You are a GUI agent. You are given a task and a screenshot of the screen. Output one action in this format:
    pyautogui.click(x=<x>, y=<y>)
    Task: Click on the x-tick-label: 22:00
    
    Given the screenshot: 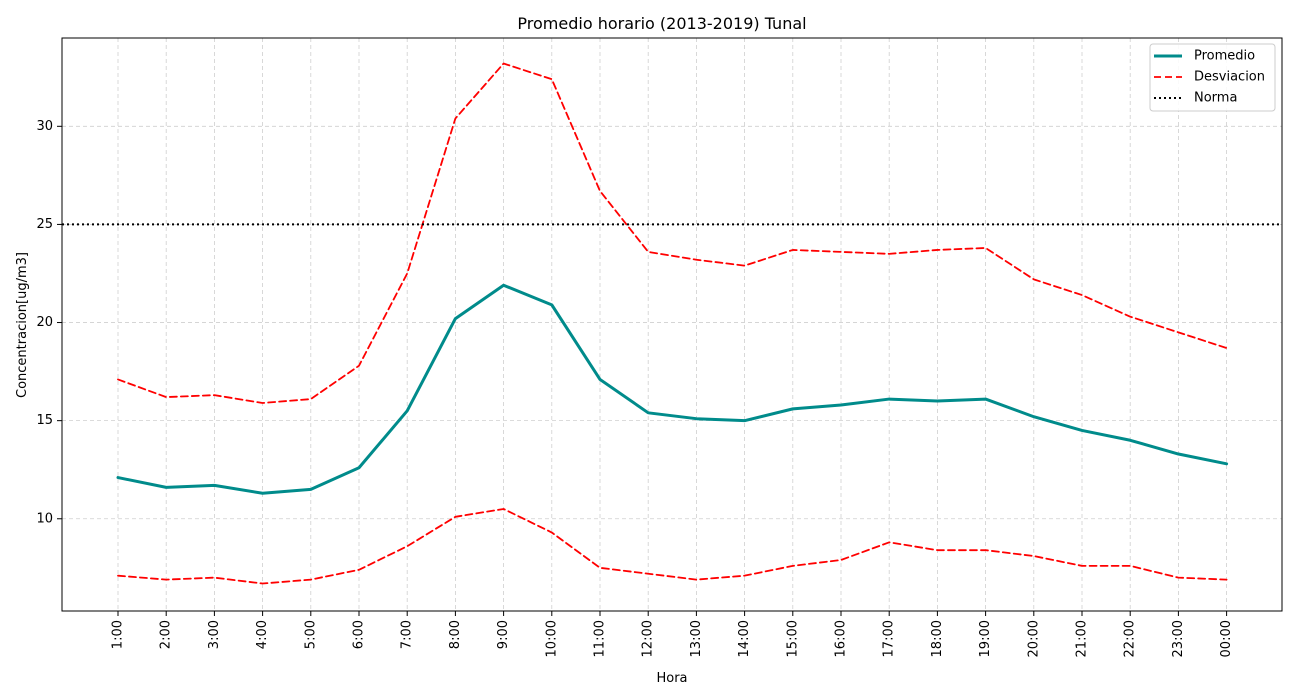 What is the action you would take?
    pyautogui.click(x=1130, y=638)
    